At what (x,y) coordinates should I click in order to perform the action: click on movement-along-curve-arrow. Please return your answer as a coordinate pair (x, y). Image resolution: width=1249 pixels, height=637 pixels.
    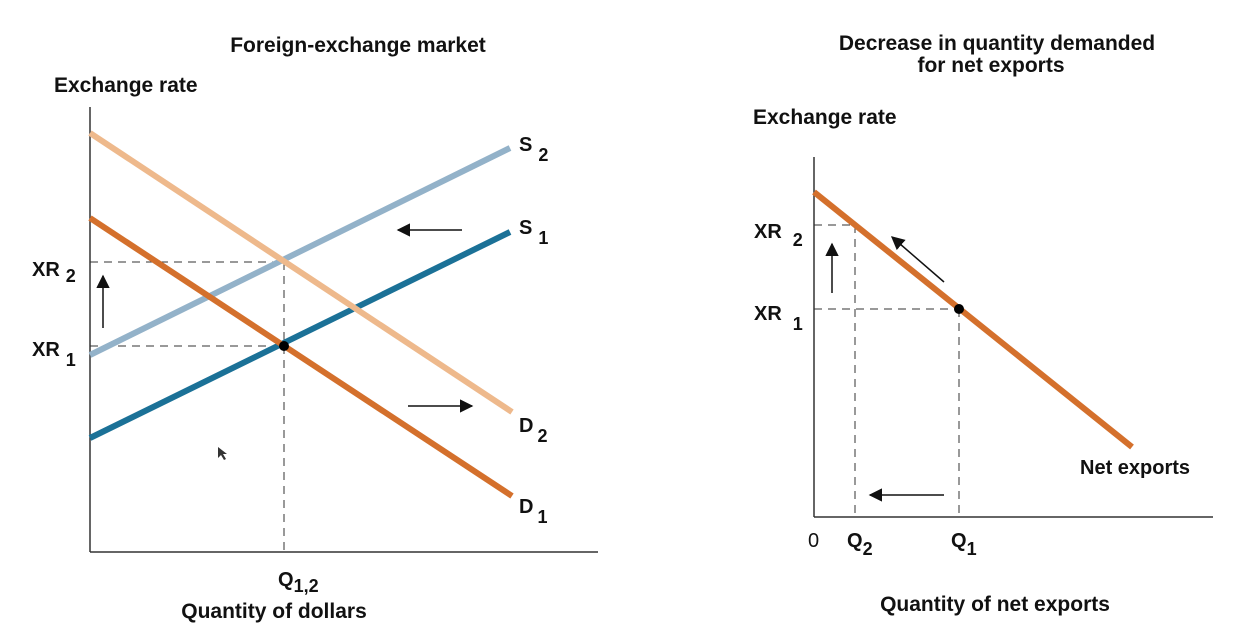
    Looking at the image, I should click on (917, 259).